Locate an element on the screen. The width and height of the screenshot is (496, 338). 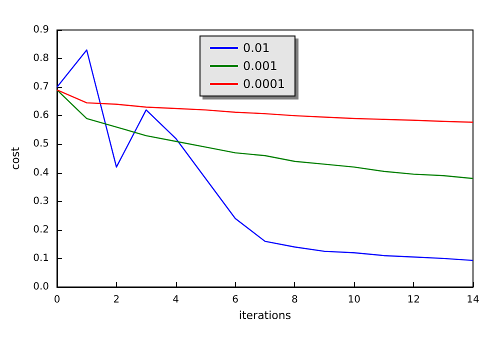
x-tick-label: 10 is located at coordinates (354, 300).